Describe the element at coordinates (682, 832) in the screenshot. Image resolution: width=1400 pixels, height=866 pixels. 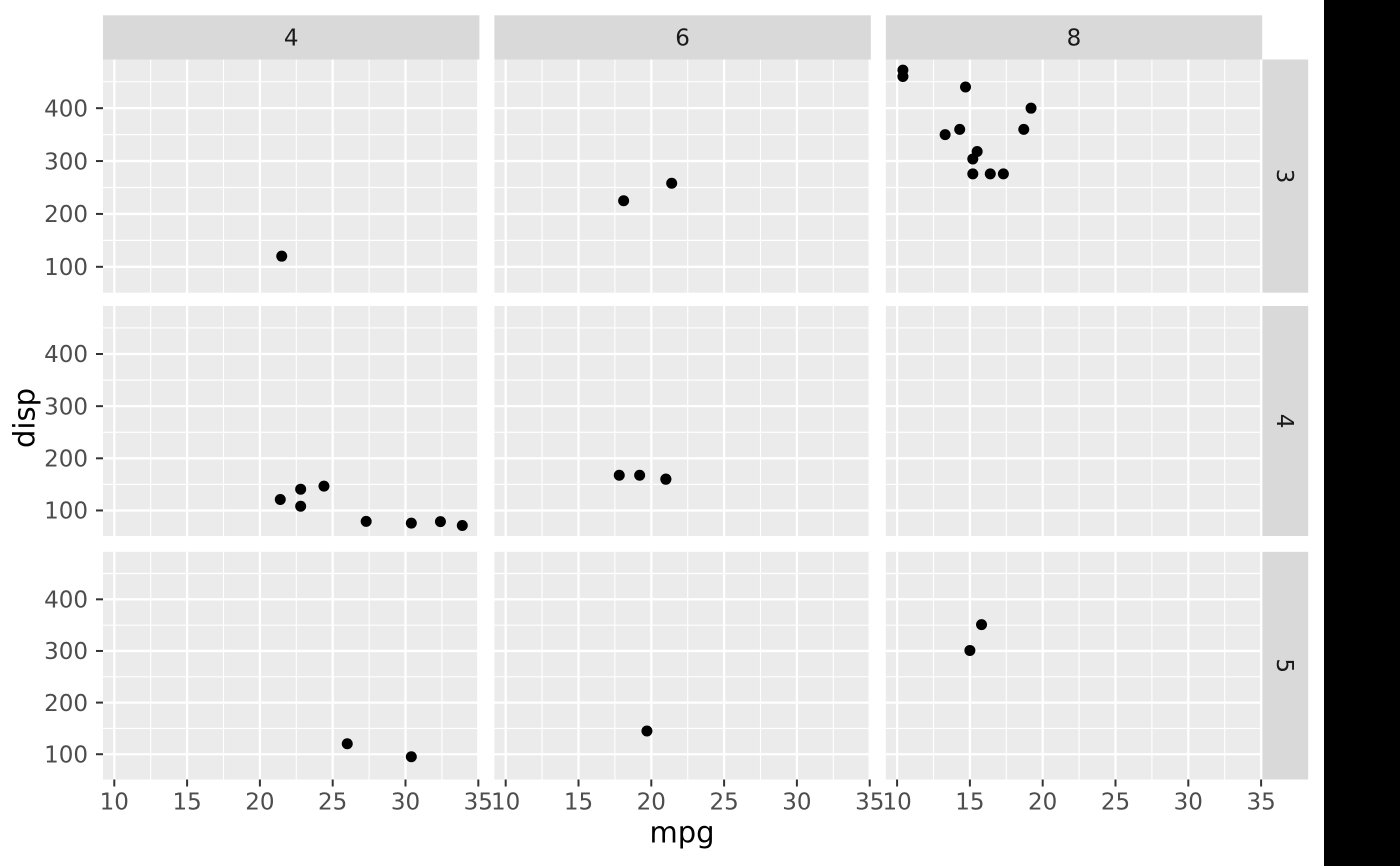
I see `x-axis-title: mpg` at that location.